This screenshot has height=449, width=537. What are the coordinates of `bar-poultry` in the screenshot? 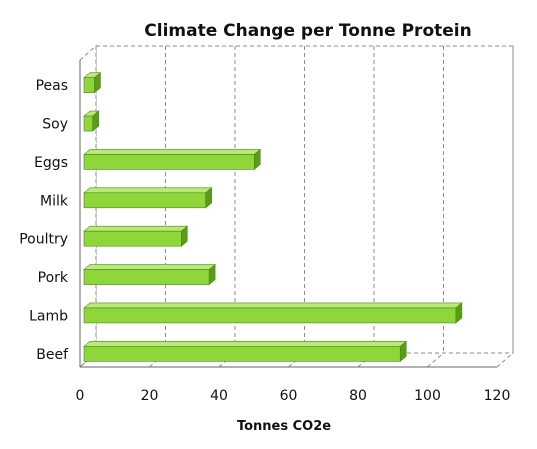 It's located at (132, 238).